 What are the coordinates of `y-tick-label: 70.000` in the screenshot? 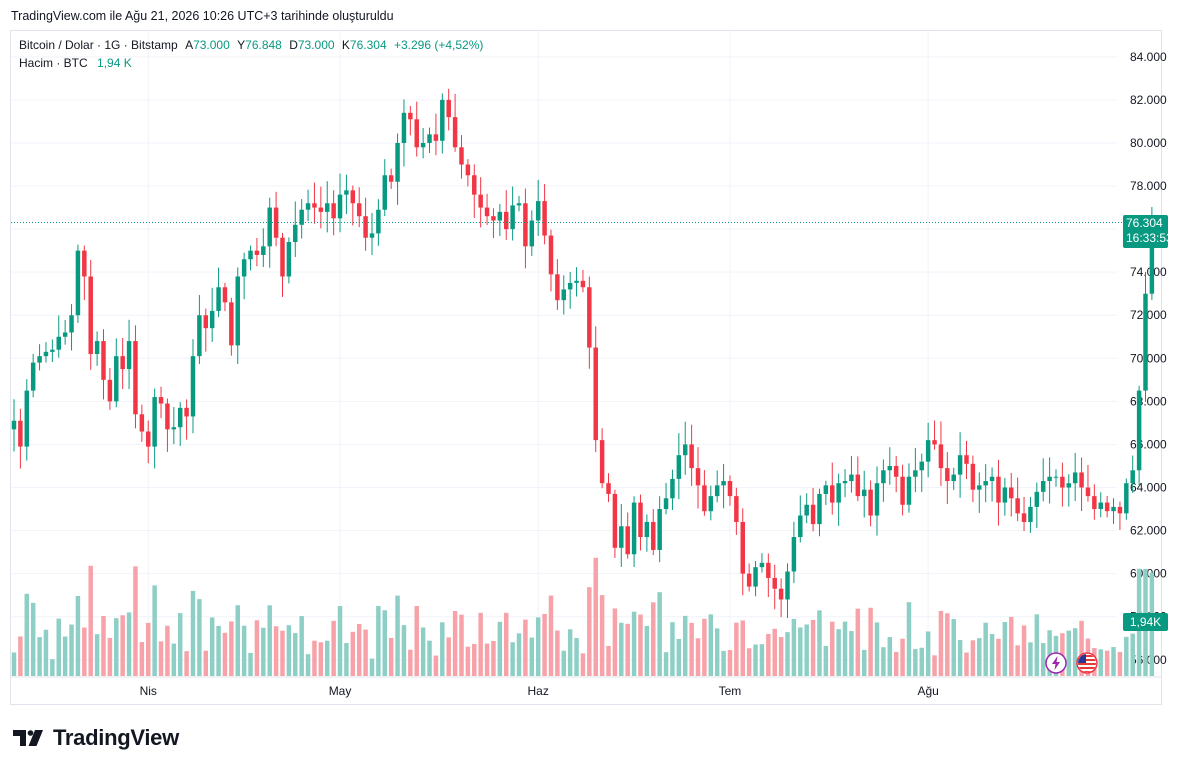 It's located at (1148, 358).